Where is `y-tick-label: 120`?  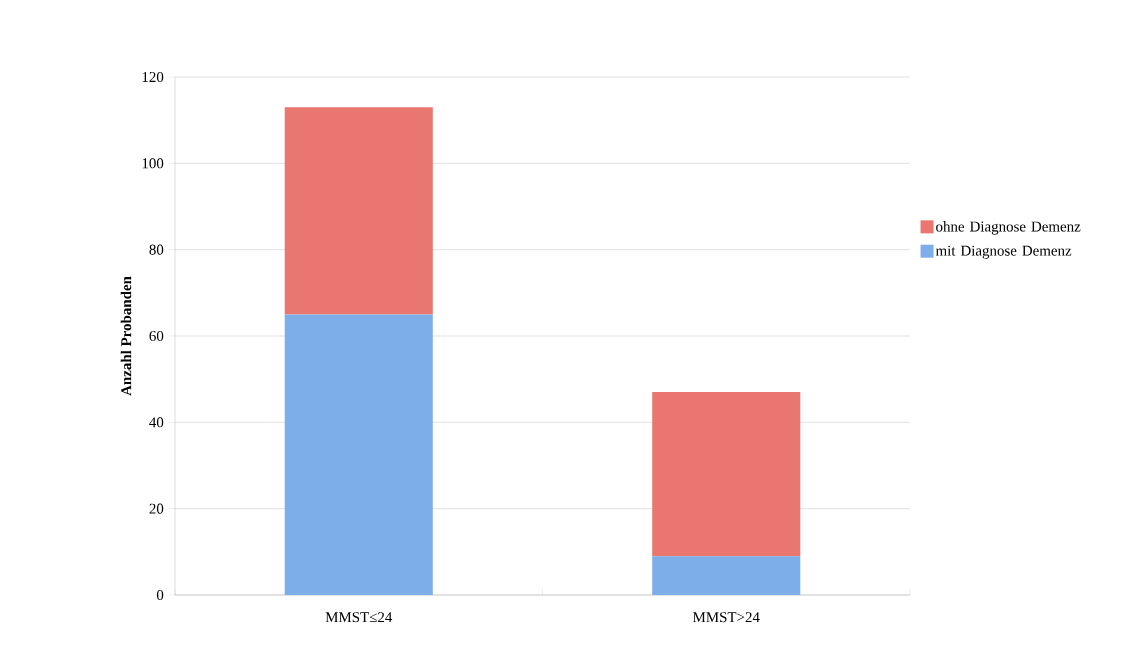 y-tick-label: 120 is located at coordinates (153, 77).